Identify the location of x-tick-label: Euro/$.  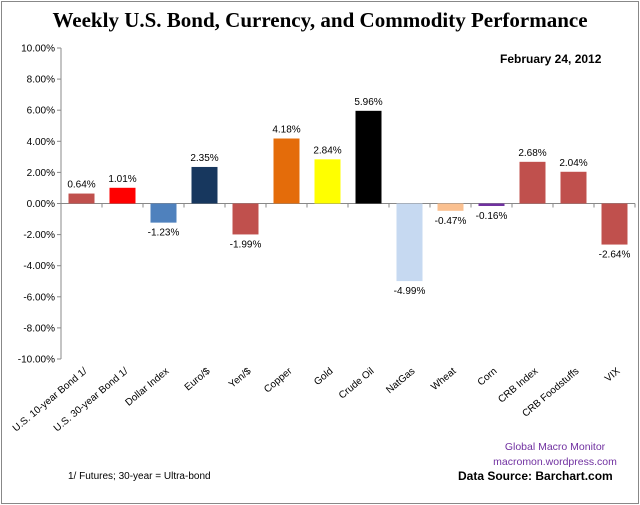
(198, 380).